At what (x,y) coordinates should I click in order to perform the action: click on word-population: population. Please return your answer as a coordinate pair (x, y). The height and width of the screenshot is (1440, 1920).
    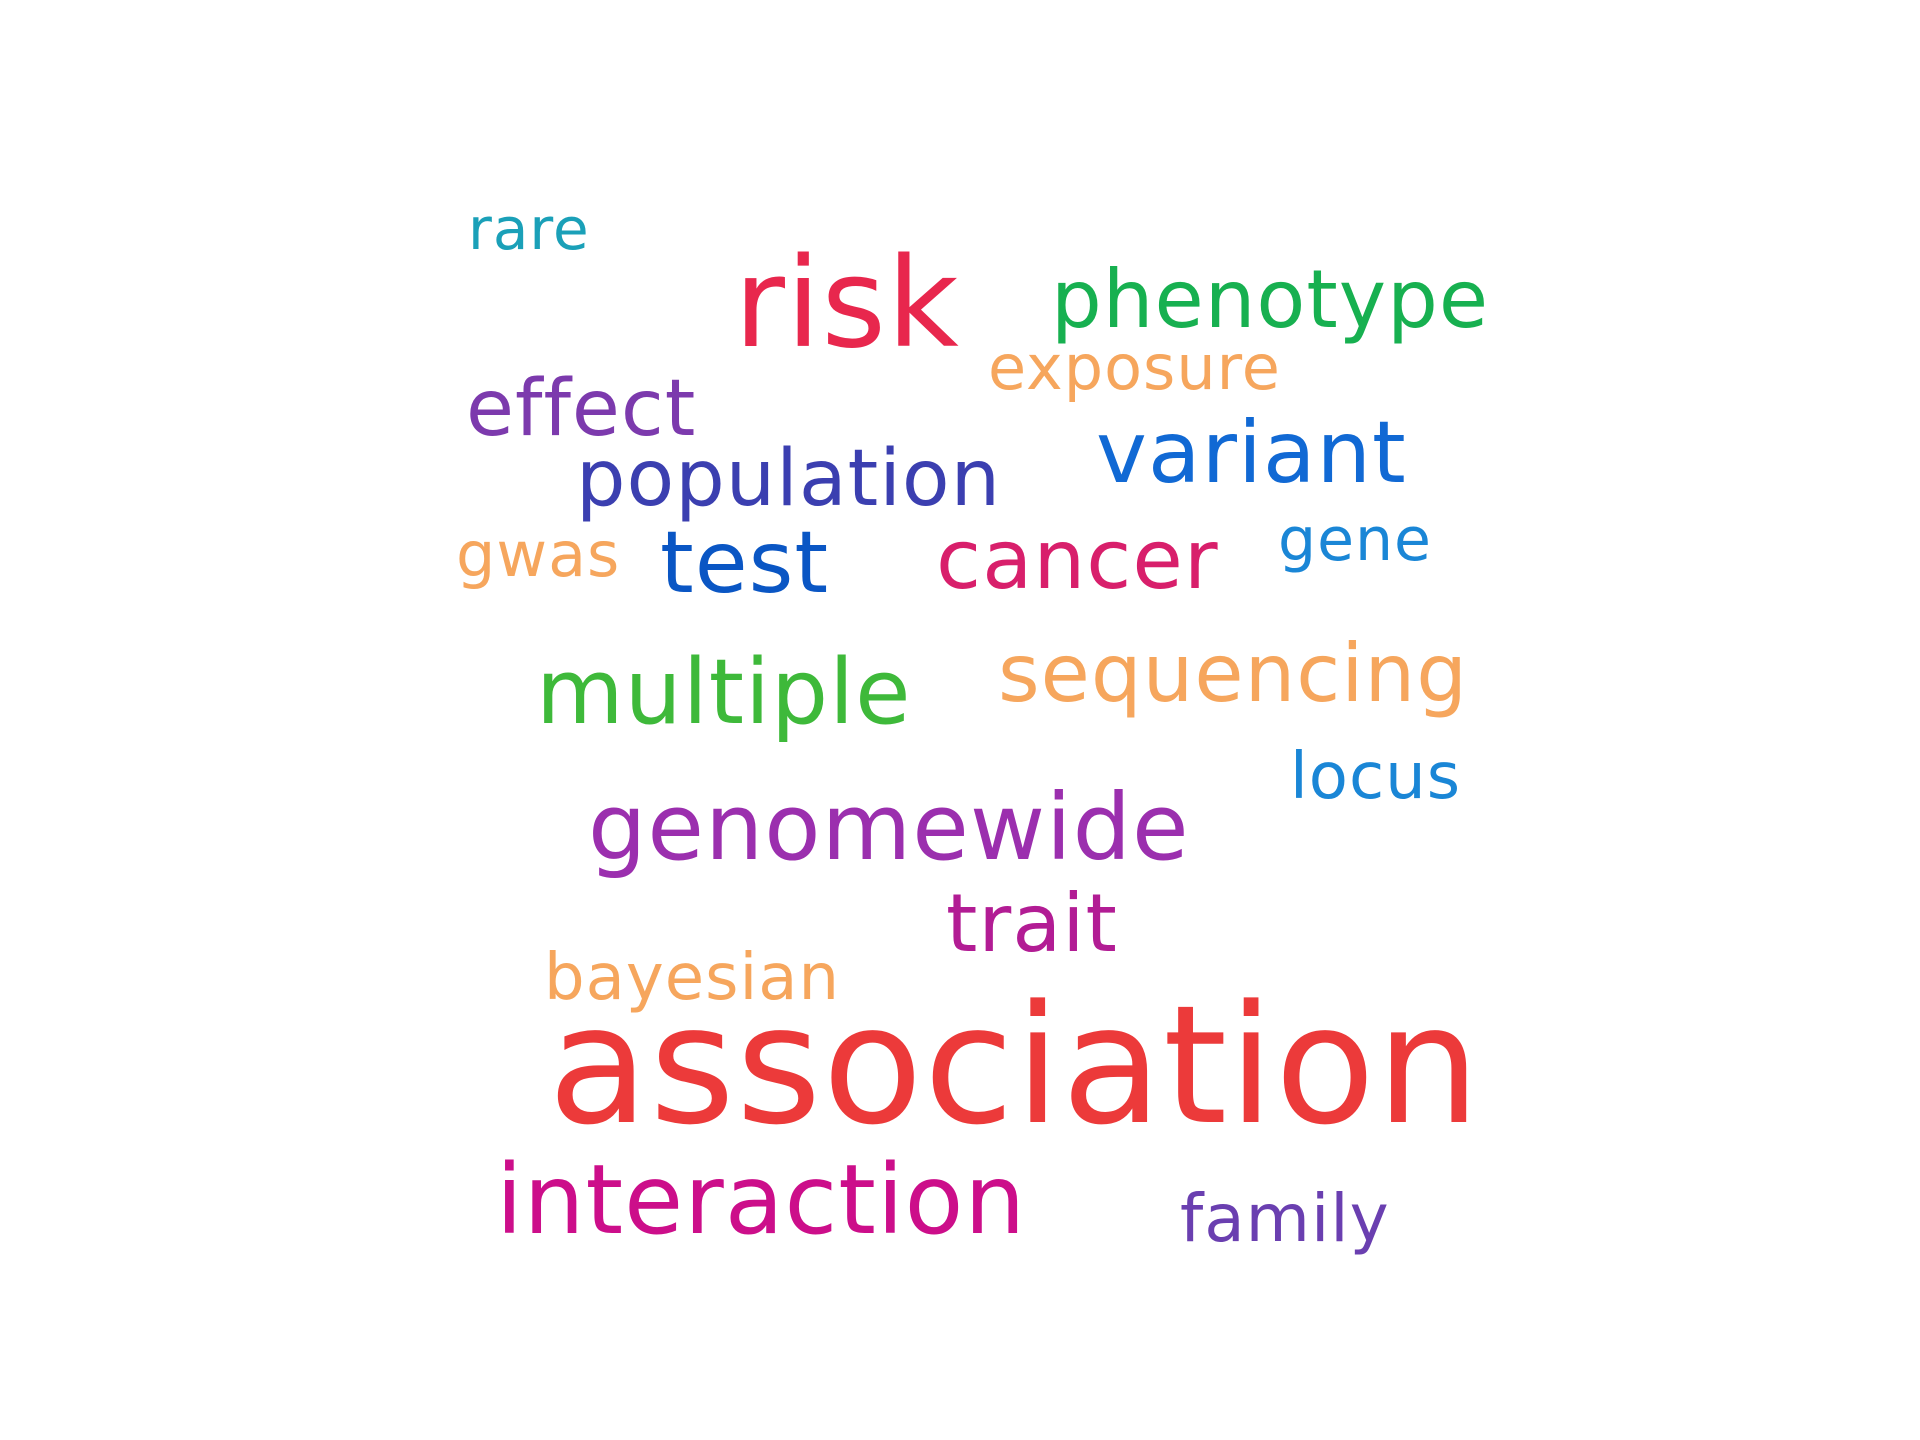
    Looking at the image, I should click on (789, 479).